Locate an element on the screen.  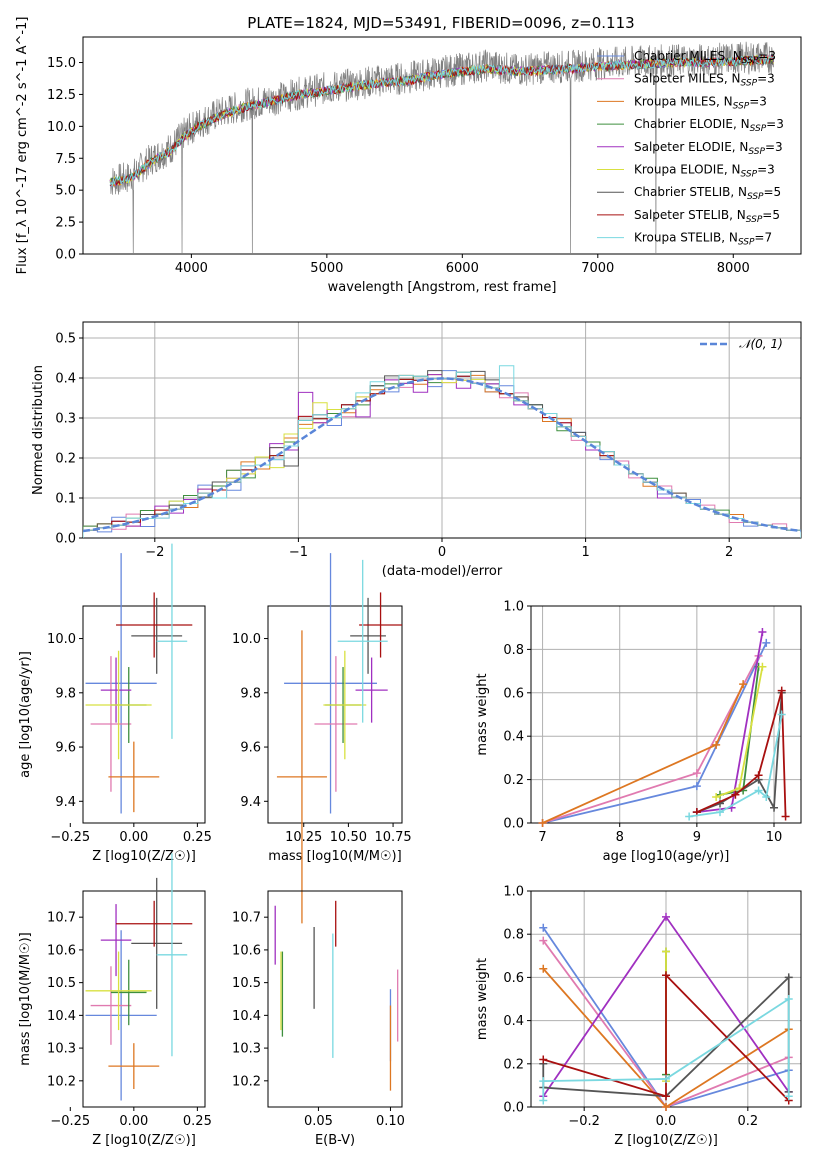
legend-label: Kroupa ELODIE, NSSP=3 is located at coordinates (704, 171).